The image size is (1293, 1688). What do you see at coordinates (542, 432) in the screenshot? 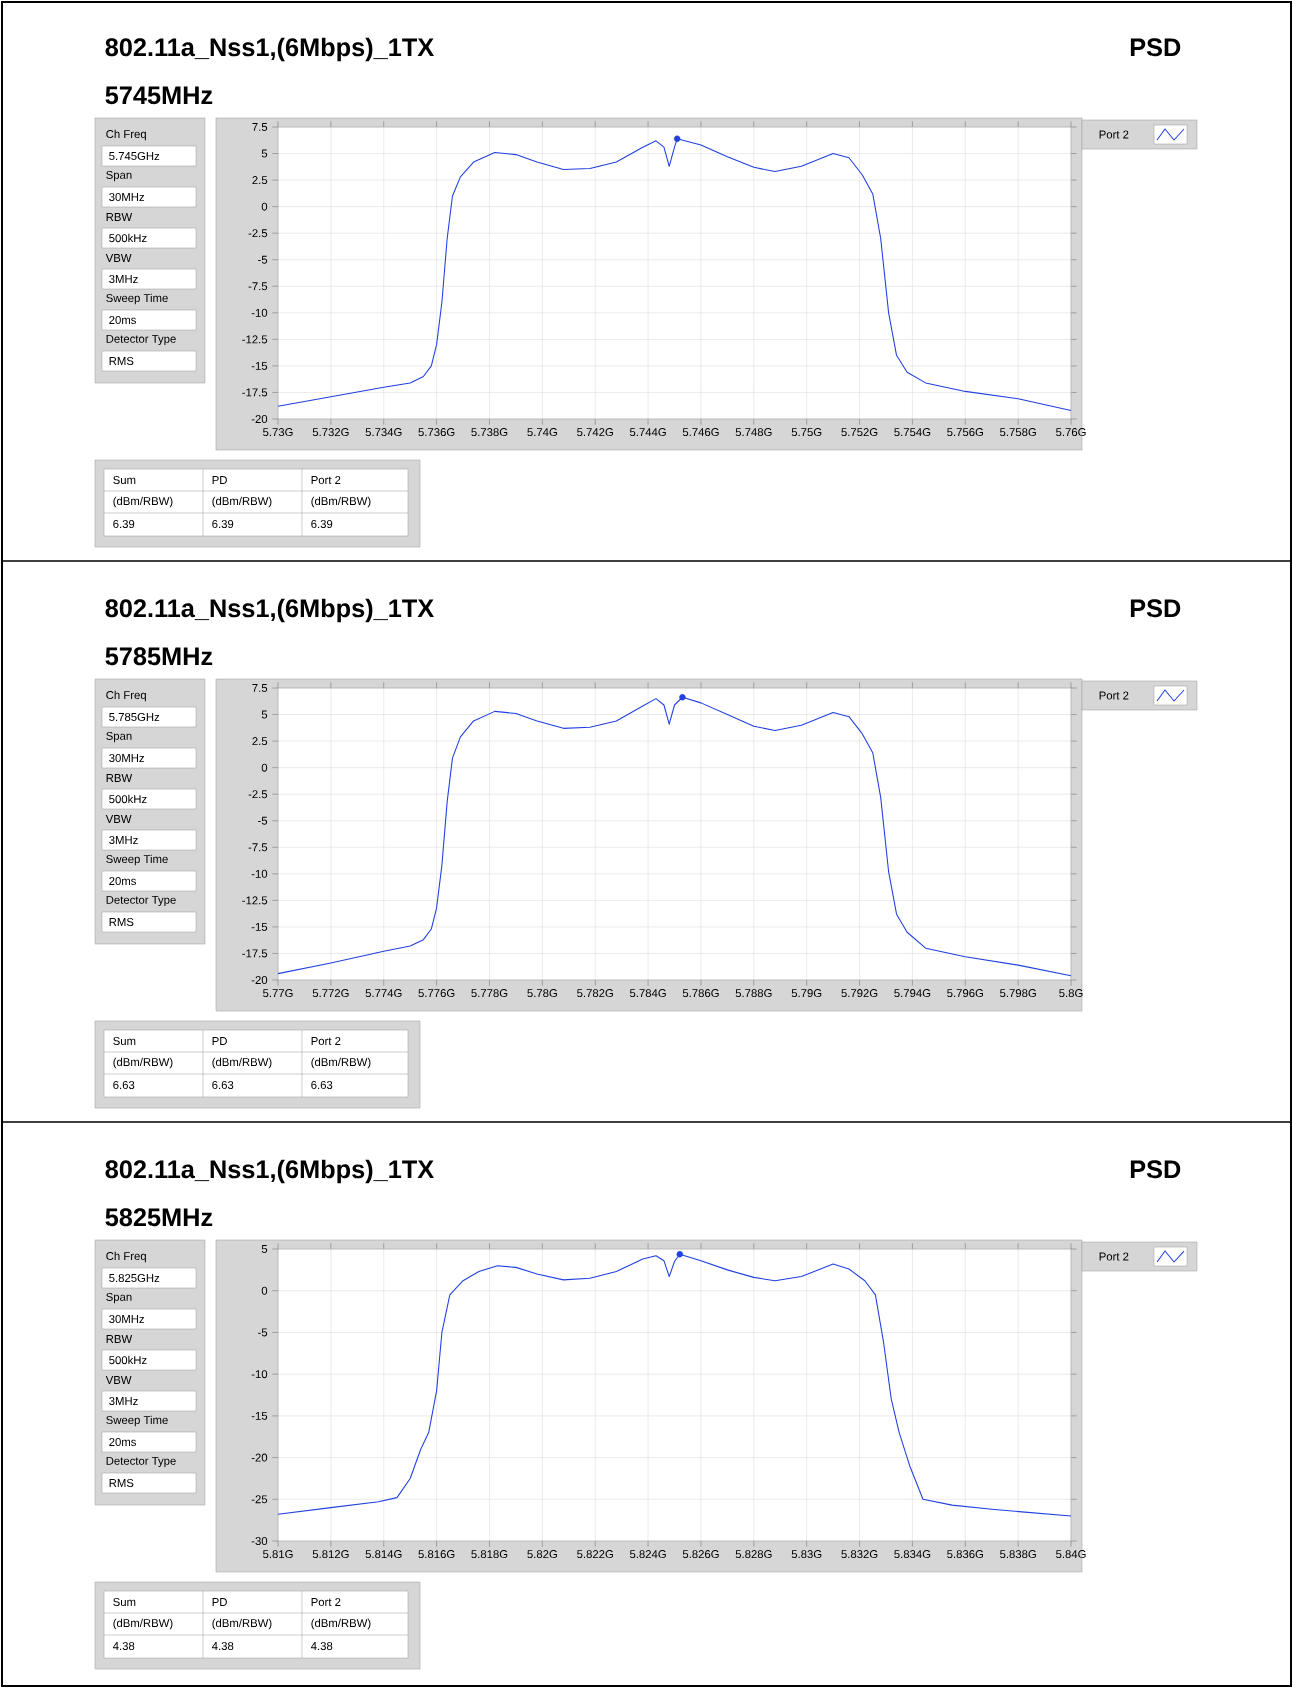
I see `x-tick-label: 5.74G` at bounding box center [542, 432].